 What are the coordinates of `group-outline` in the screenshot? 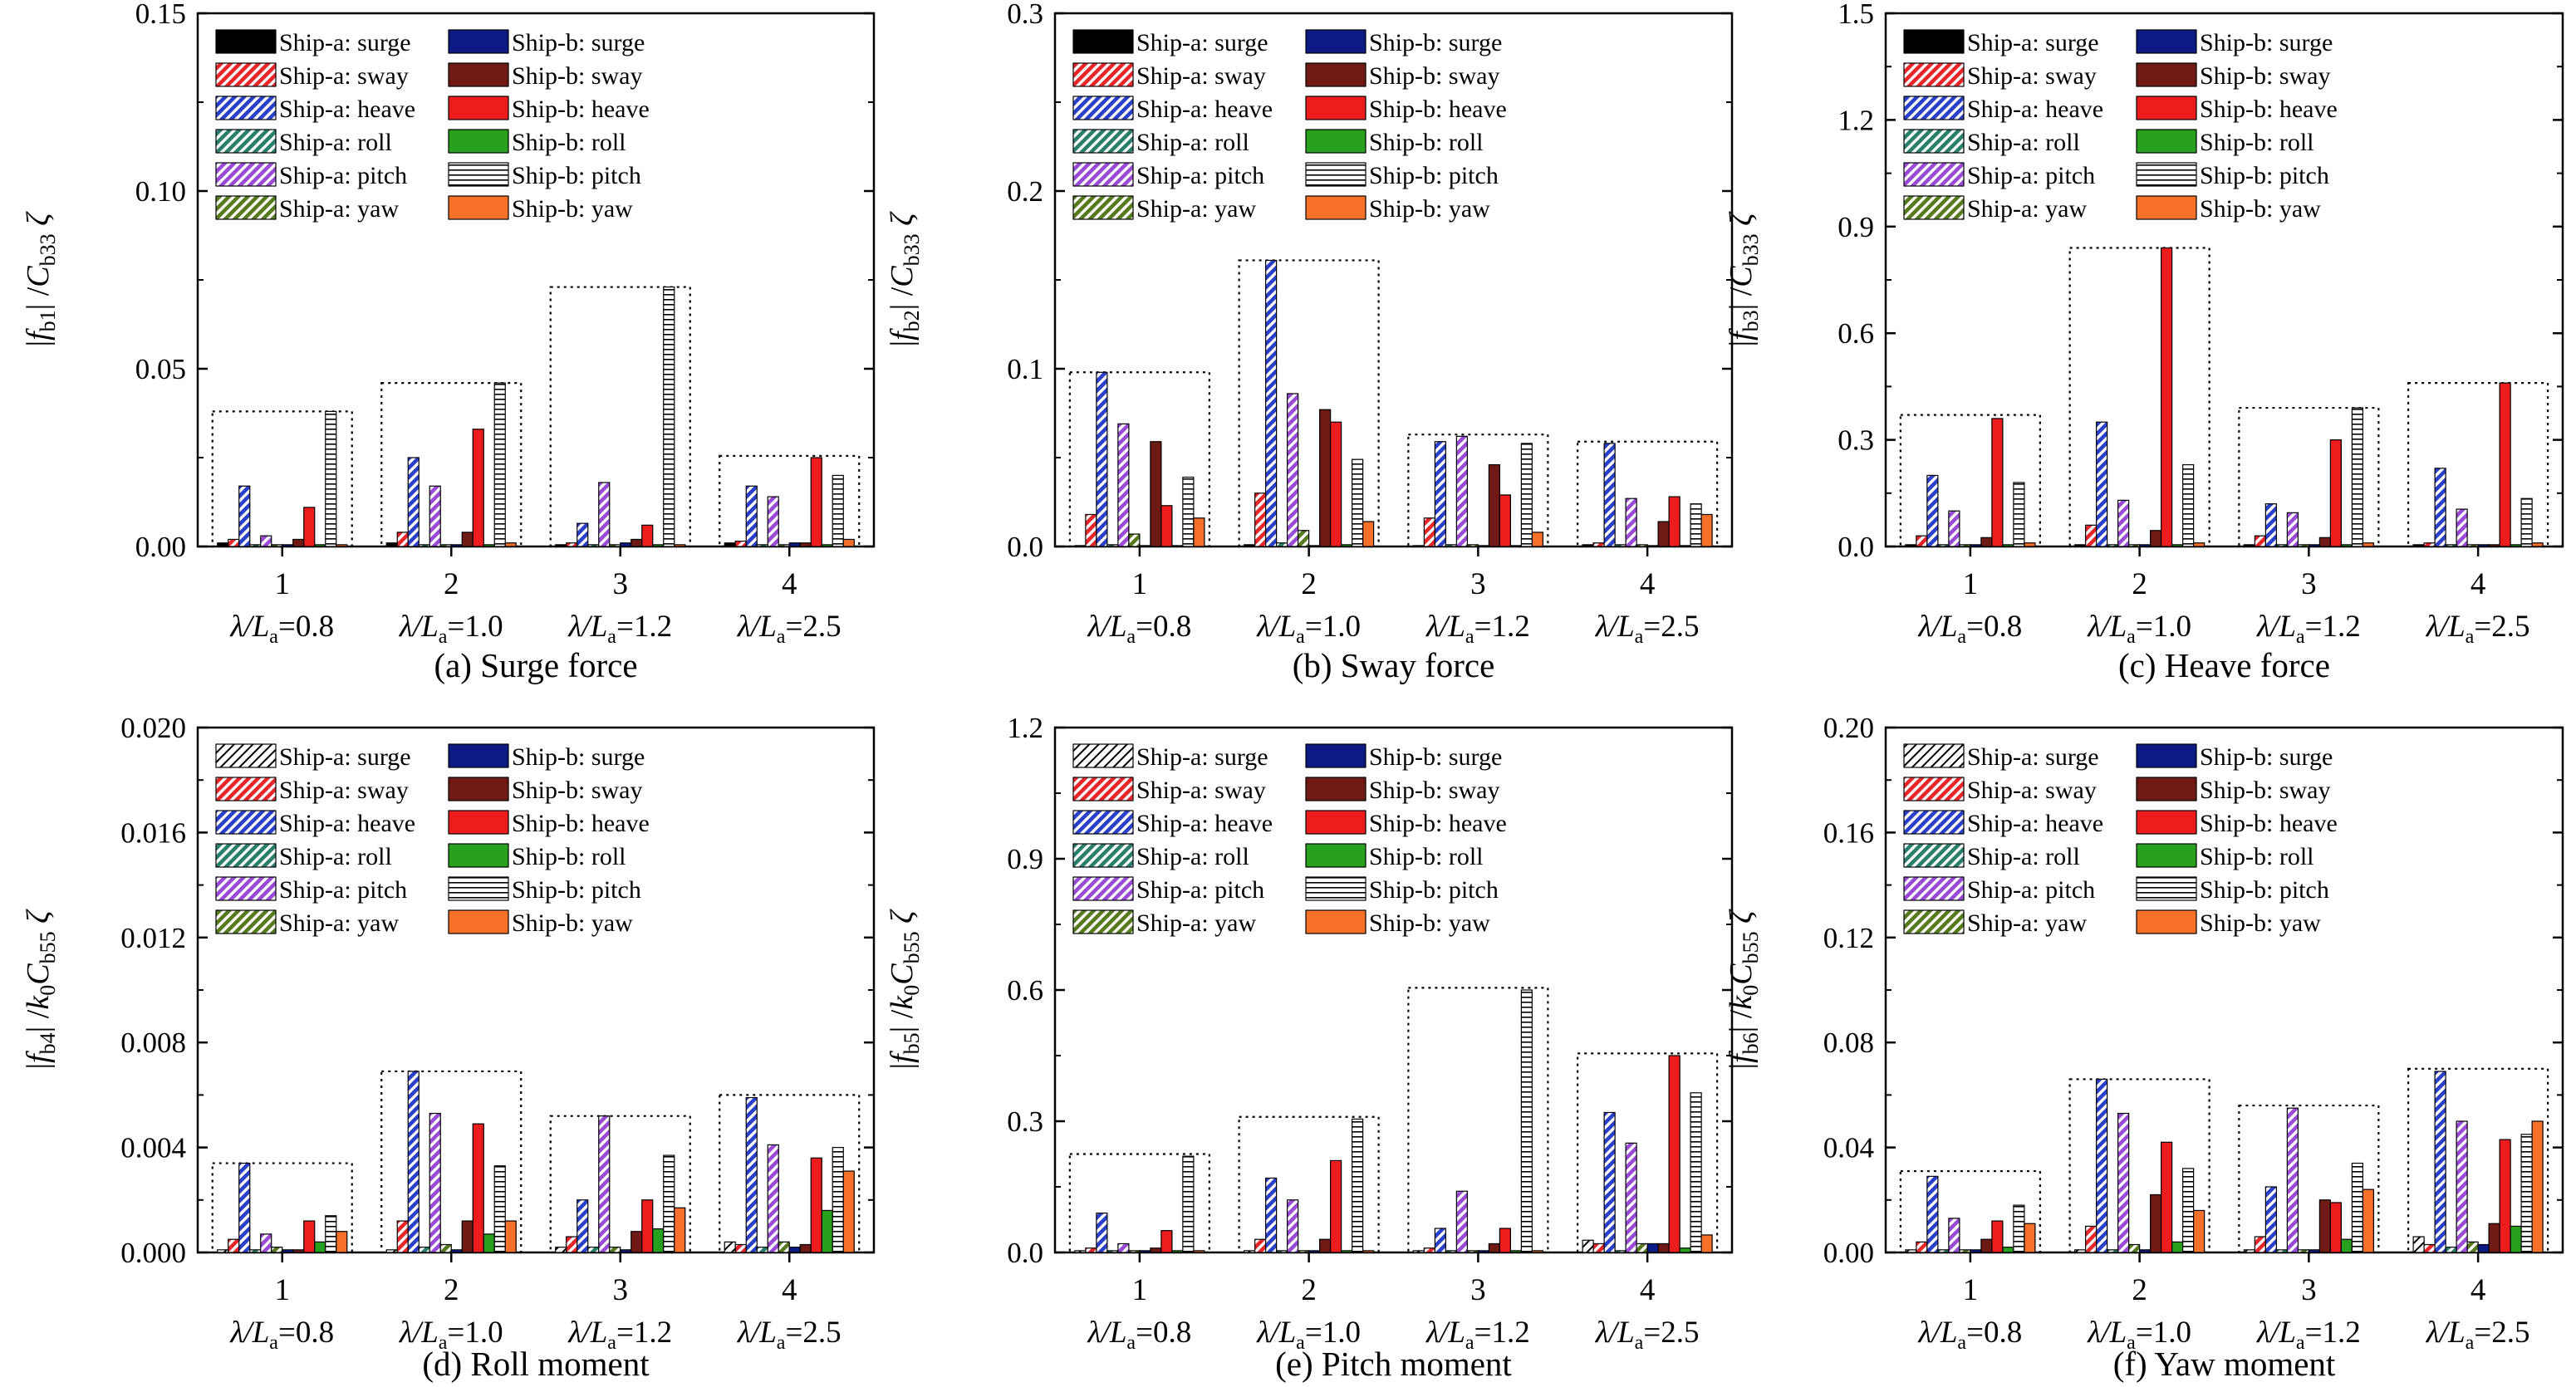 It's located at (282, 1208).